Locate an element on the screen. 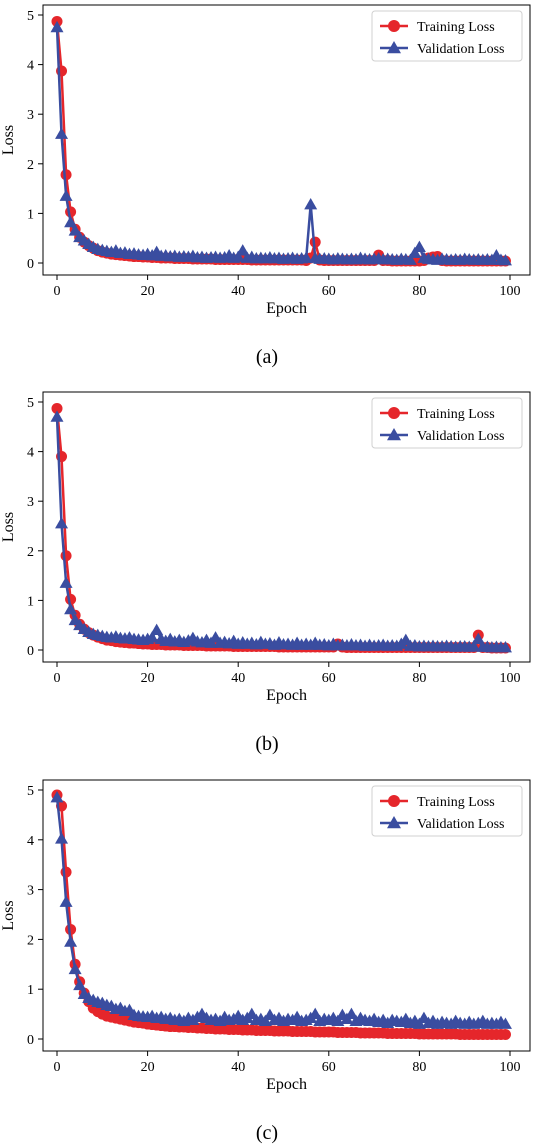  panel-caption: (c) is located at coordinates (267, 1133).